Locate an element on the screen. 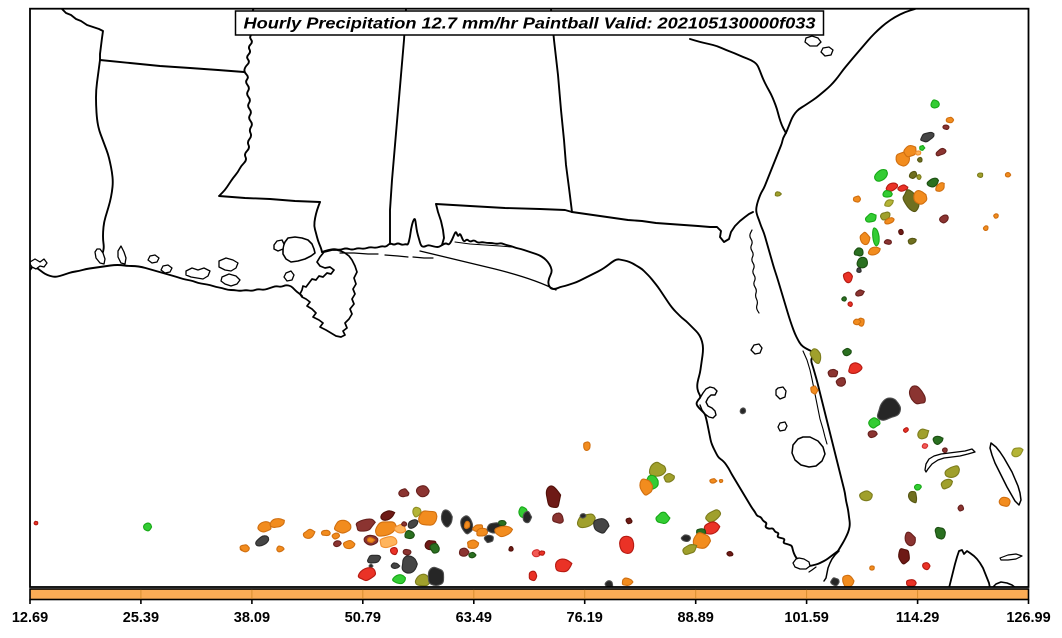 This screenshot has height=638, width=1062. svg-text: 12.69 is located at coordinates (30, 618).